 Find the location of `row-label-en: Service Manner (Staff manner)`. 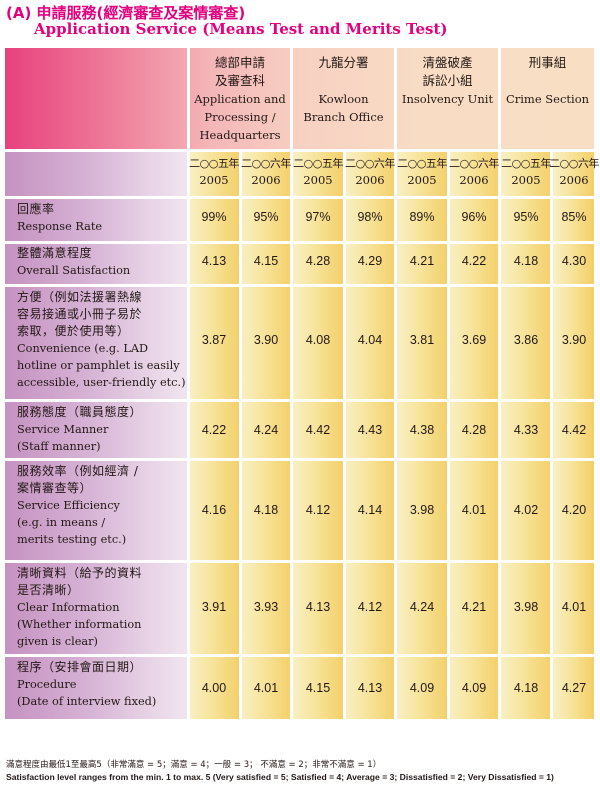

row-label-en: Service Manner (Staff manner) is located at coordinates (63, 438).